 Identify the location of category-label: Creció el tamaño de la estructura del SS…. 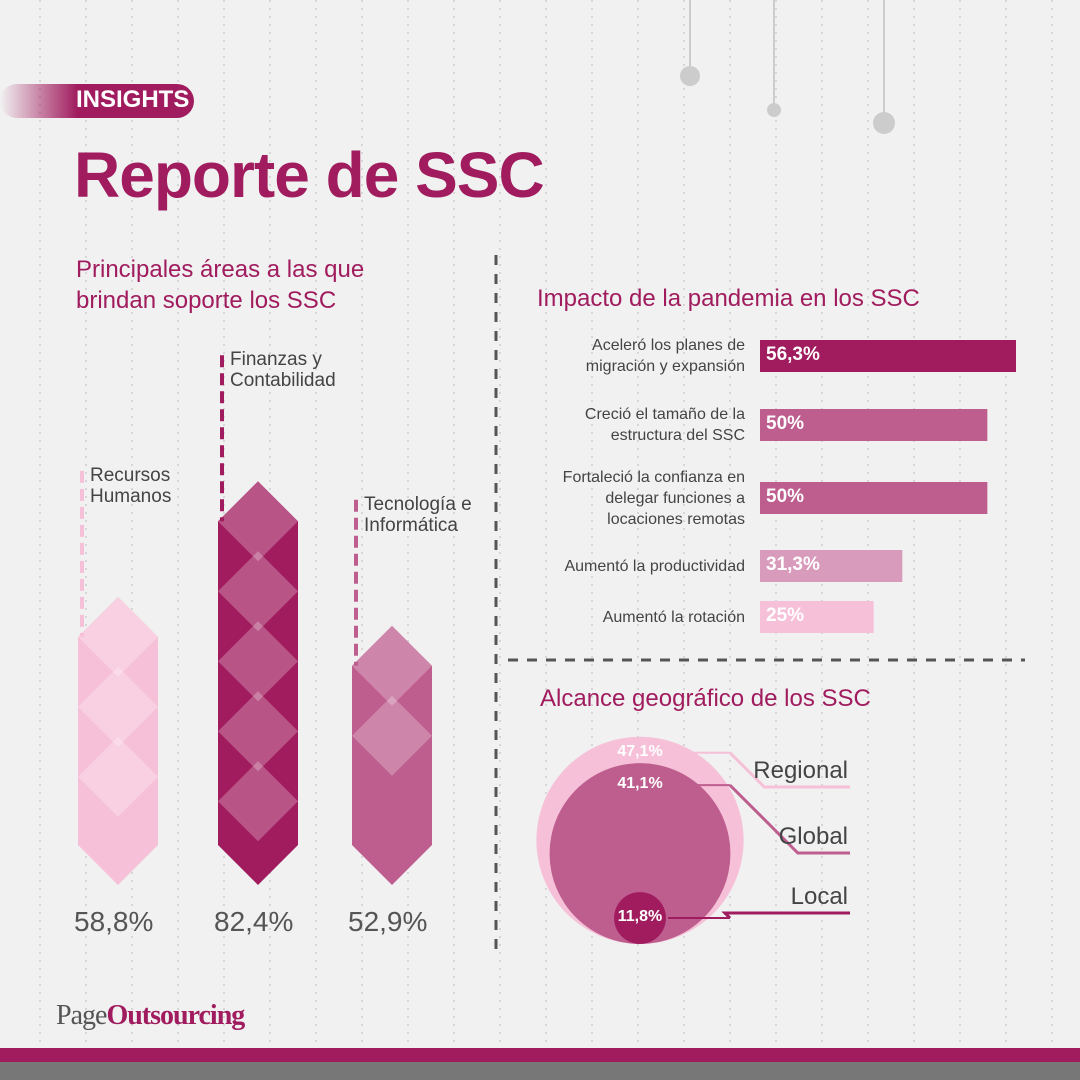
(664, 425).